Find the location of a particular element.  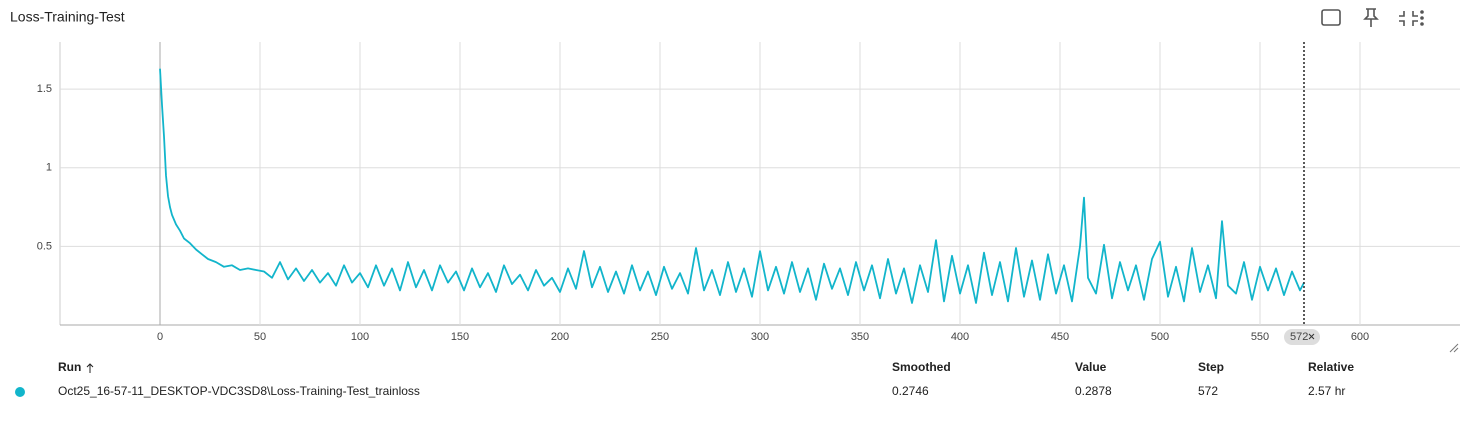

x-tick-label: 50 is located at coordinates (260, 337).